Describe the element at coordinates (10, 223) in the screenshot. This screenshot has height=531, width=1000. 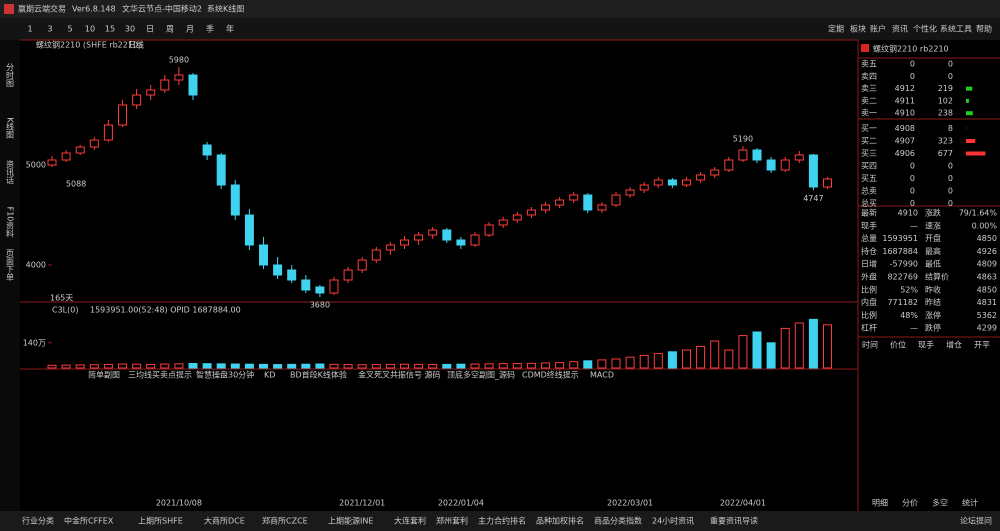
I see `side-tab: F10资料` at that location.